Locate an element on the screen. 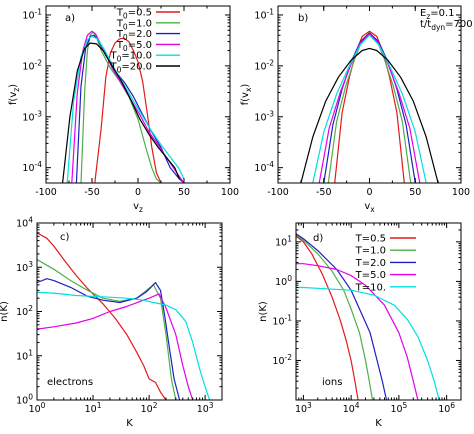 The height and width of the screenshot is (434, 474). panel-label: a) is located at coordinates (70, 18).